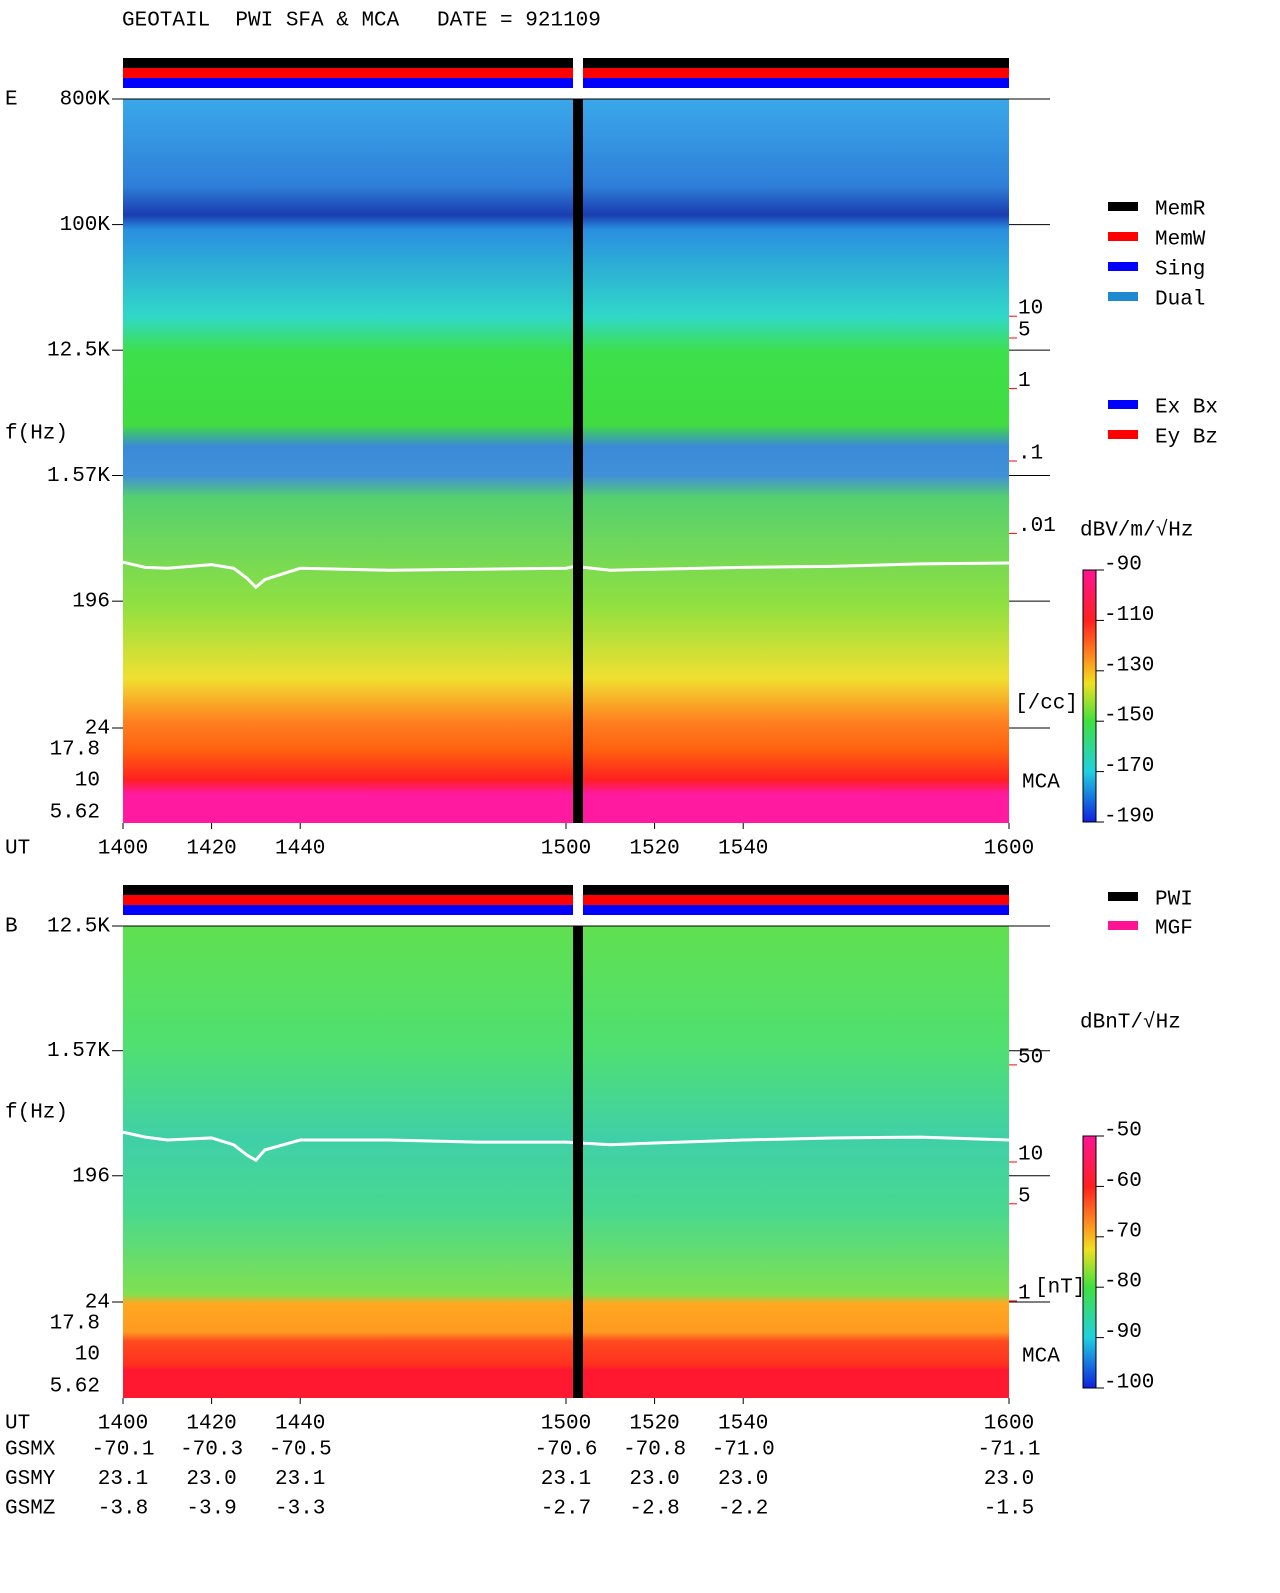 The height and width of the screenshot is (1593, 1280). What do you see at coordinates (1174, 900) in the screenshot?
I see `legend-label: PWI` at bounding box center [1174, 900].